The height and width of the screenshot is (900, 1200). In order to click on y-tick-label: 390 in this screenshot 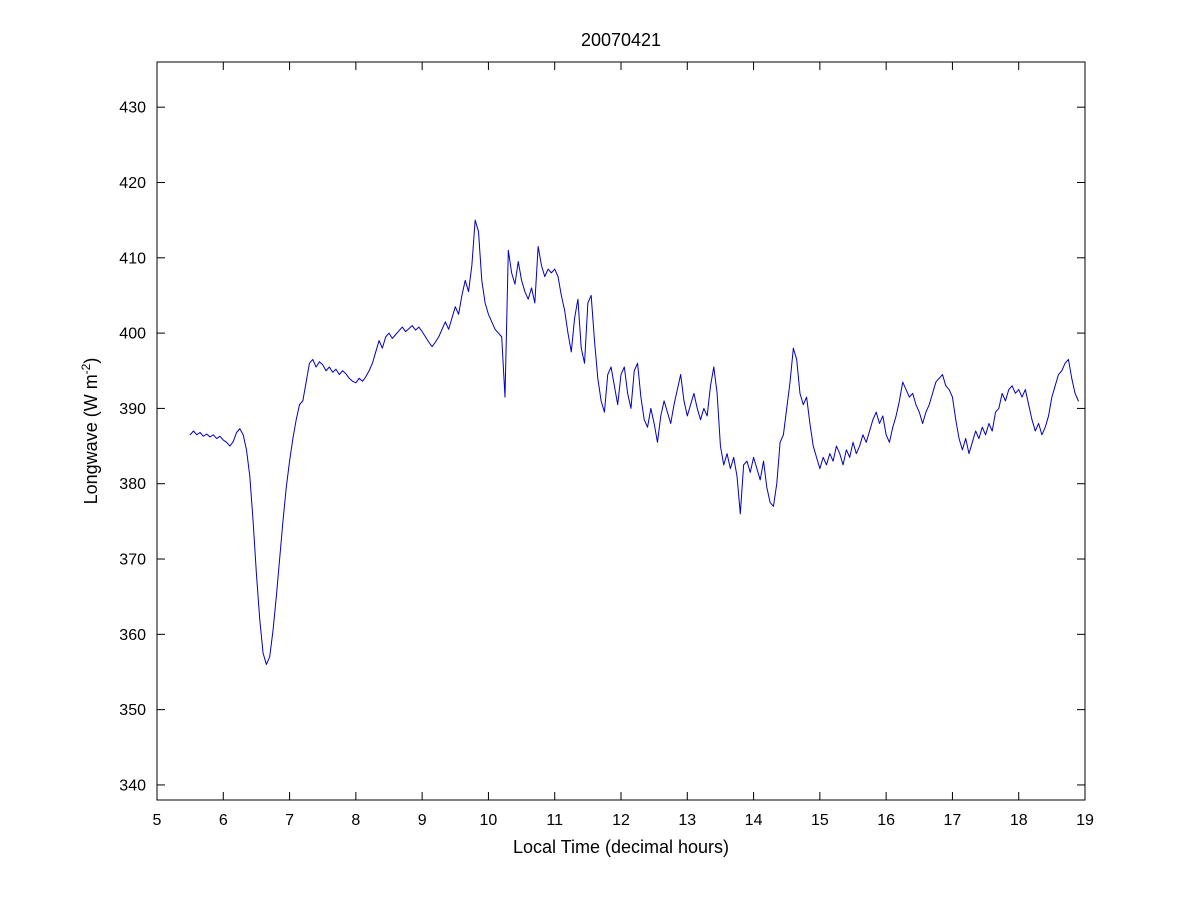, I will do `click(132, 409)`.